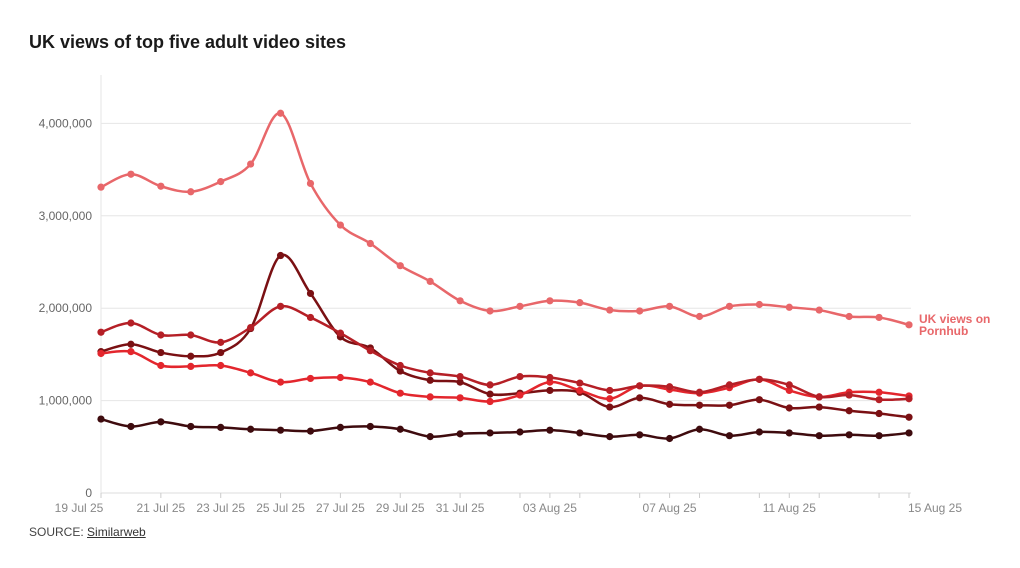  What do you see at coordinates (66, 123) in the screenshot?
I see `y-tick-label: 4,000,000` at bounding box center [66, 123].